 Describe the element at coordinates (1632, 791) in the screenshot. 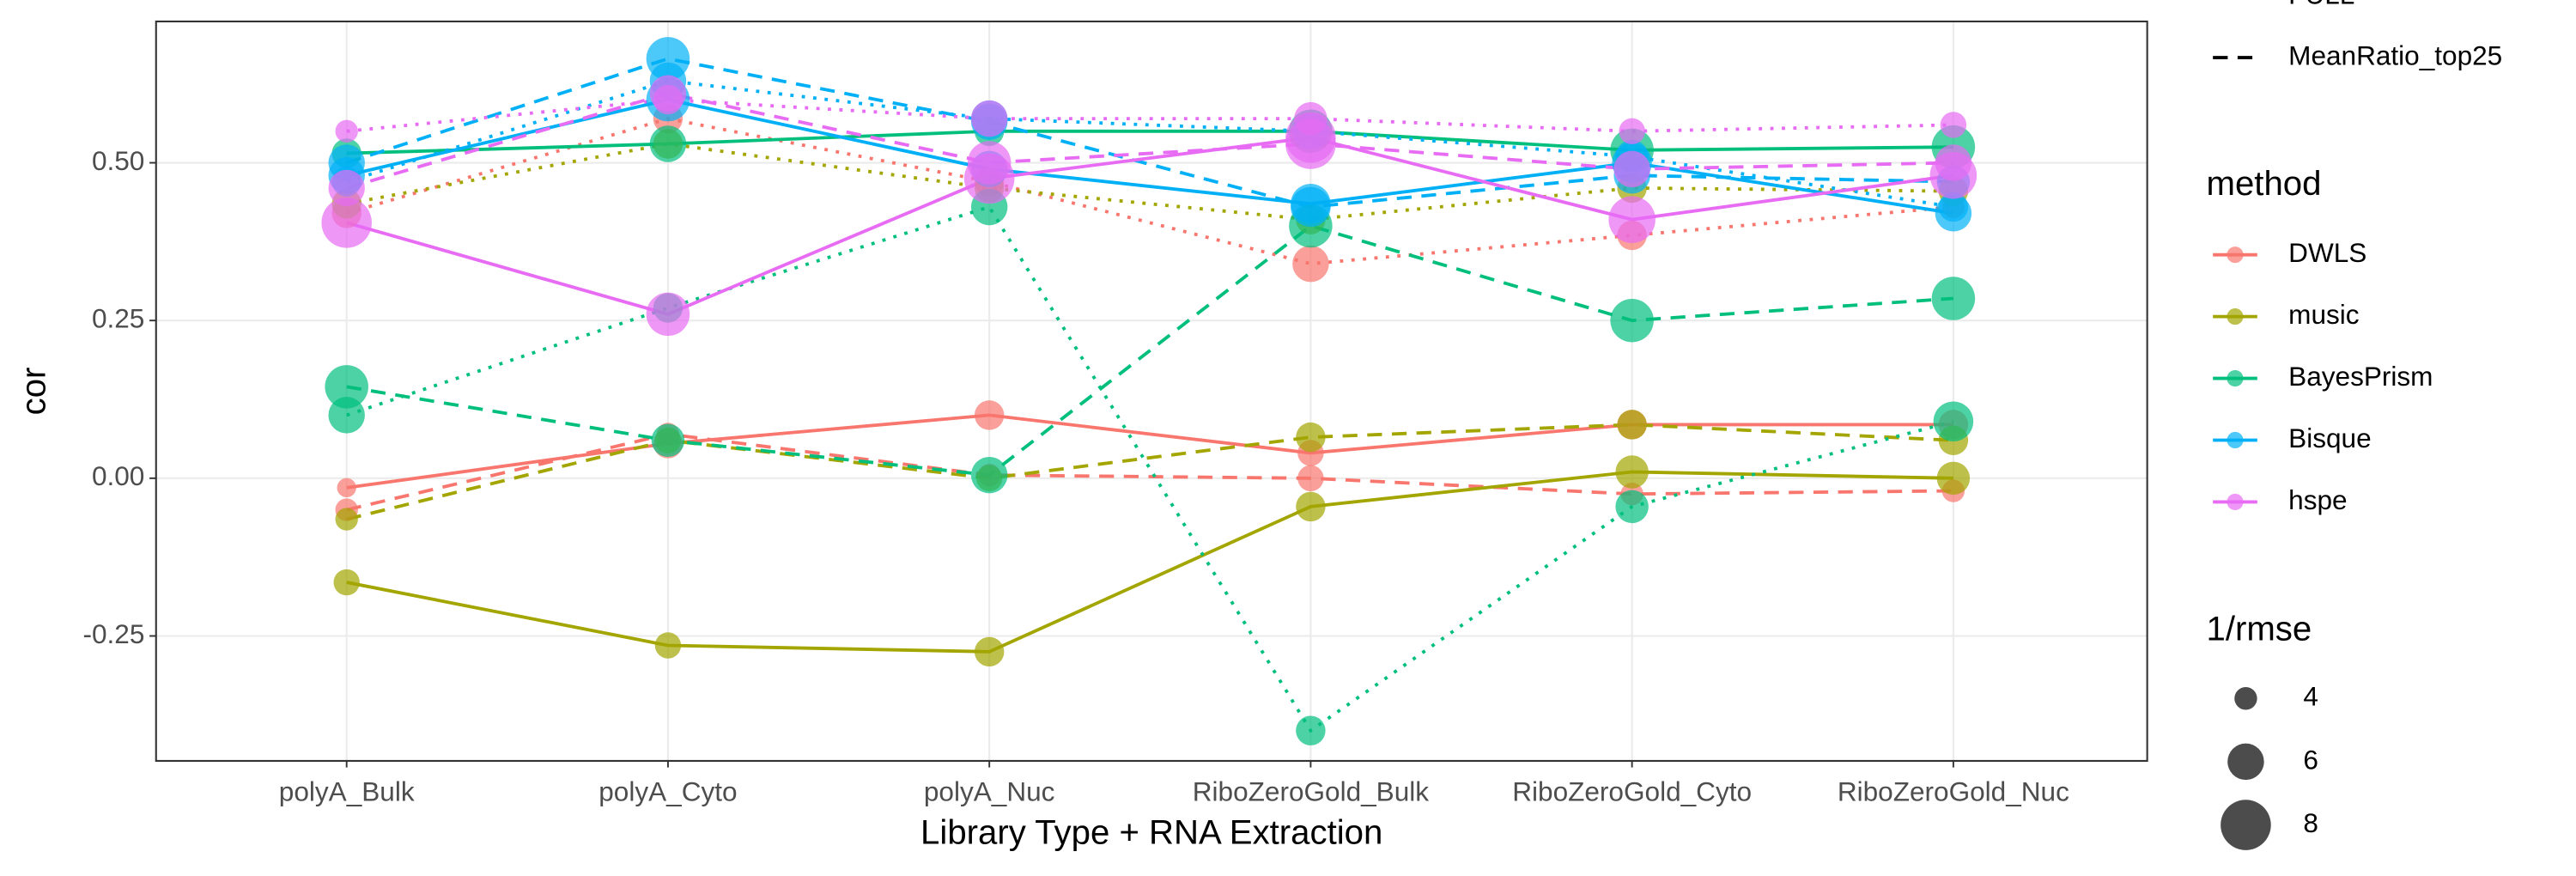

I see `x-tick-label: RiboZeroGold_Cyto` at that location.